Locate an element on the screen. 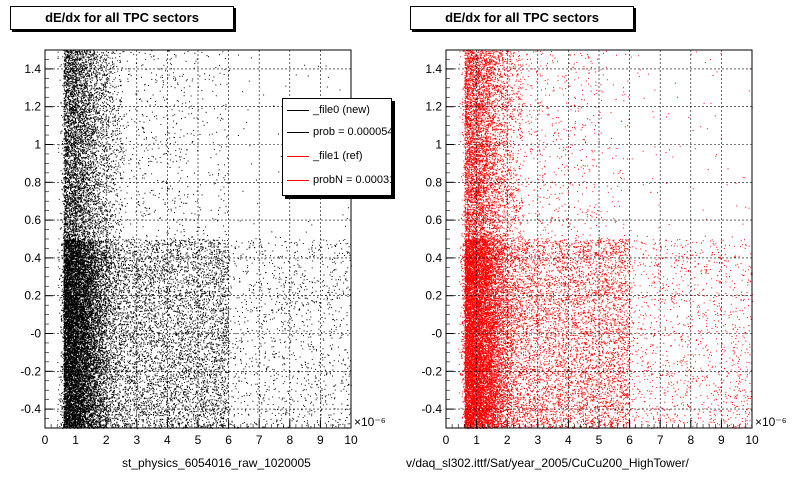  legend-entry-probN: probN = 0.00031 is located at coordinates (337, 181).